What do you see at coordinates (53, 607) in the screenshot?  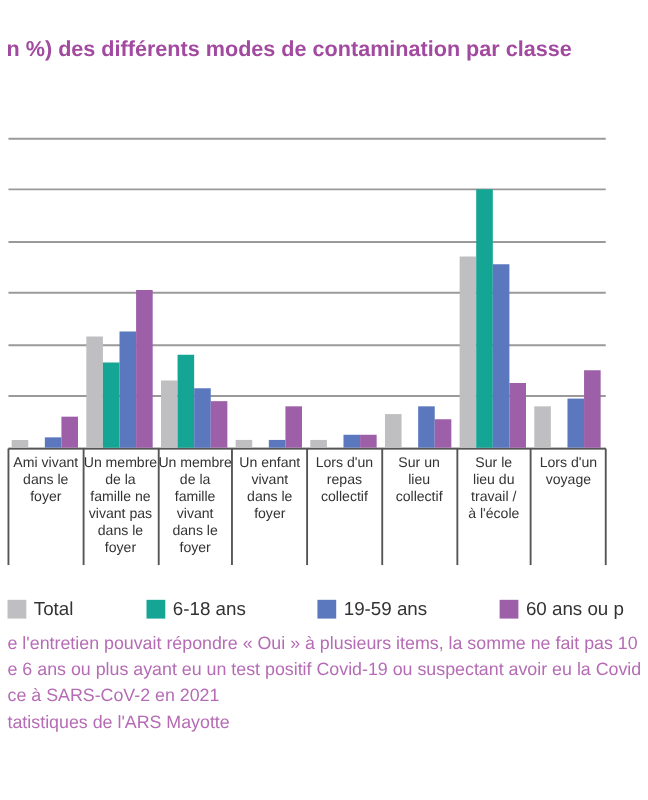 I see `legend-label: Total` at bounding box center [53, 607].